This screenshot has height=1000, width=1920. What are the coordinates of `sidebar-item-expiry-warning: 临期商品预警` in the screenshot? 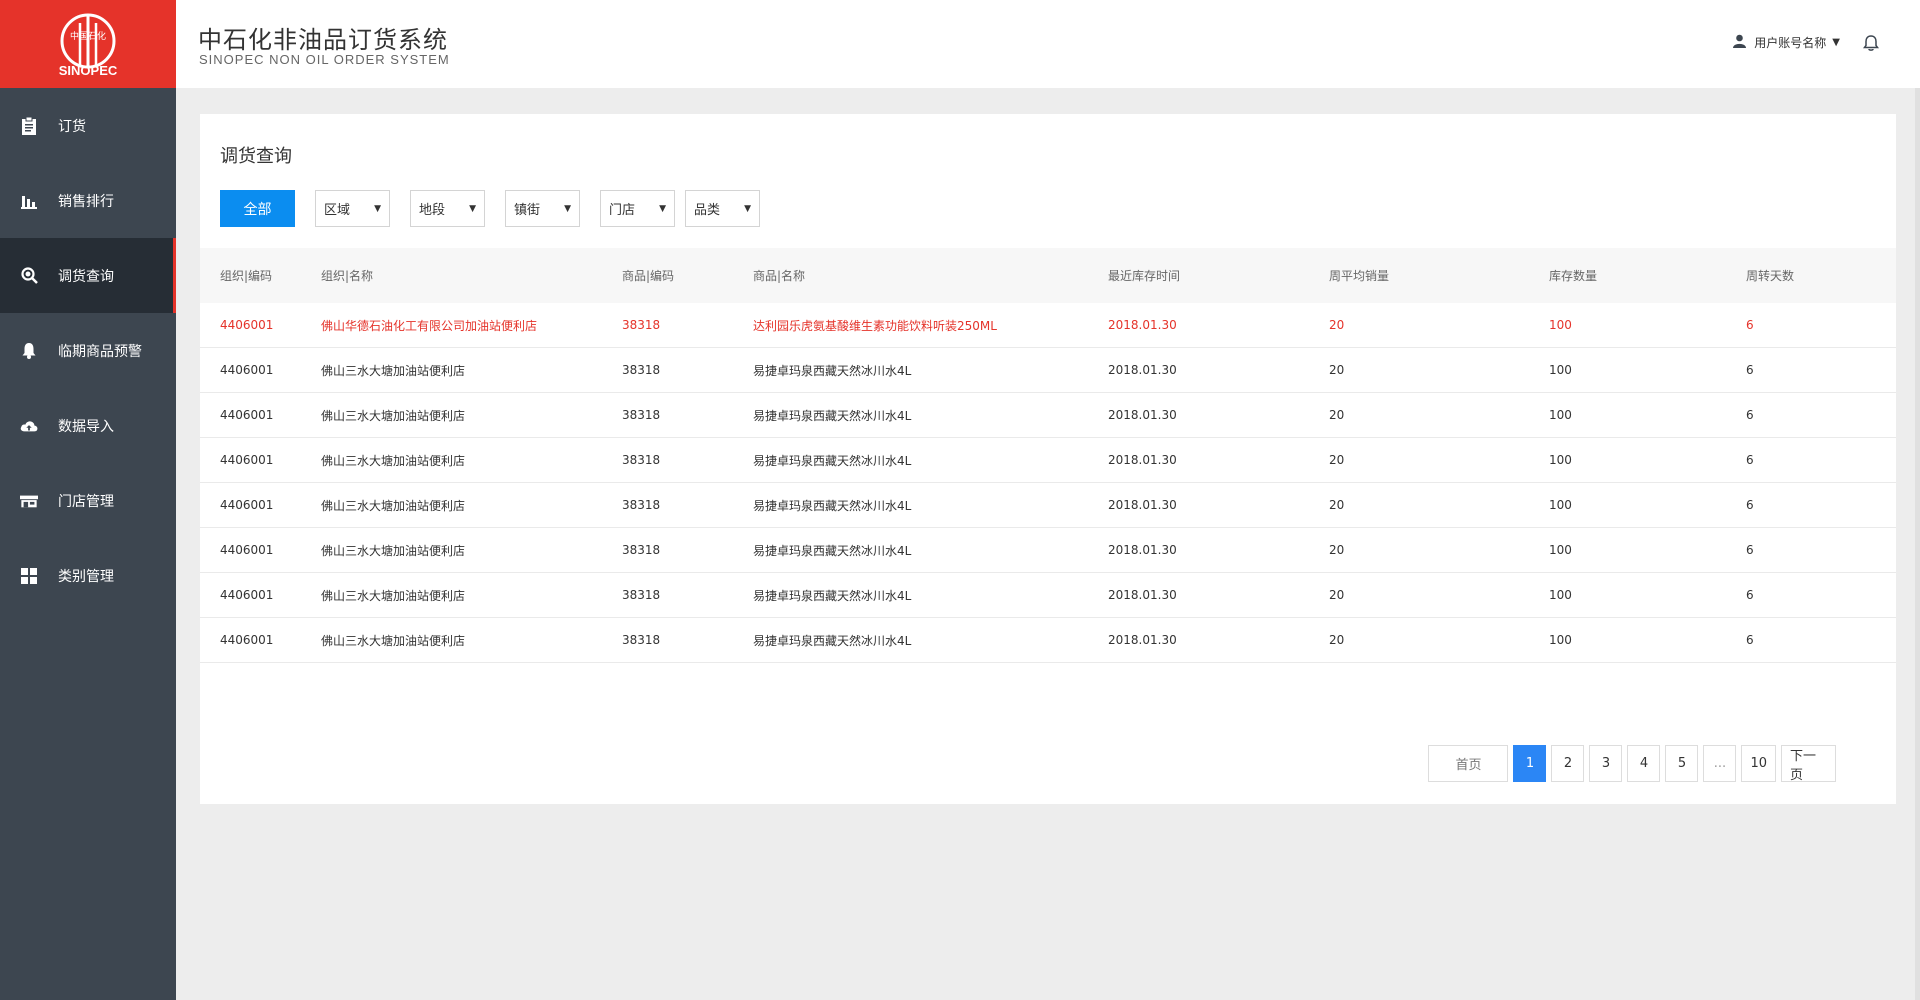 It's located at (88, 350).